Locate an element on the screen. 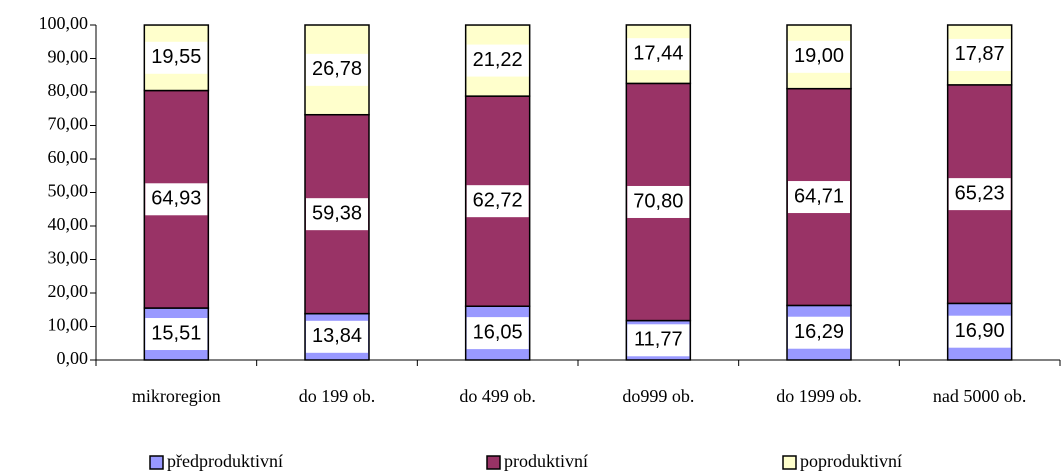 The width and height of the screenshot is (1064, 473). data-label: 65,23 is located at coordinates (980, 193).